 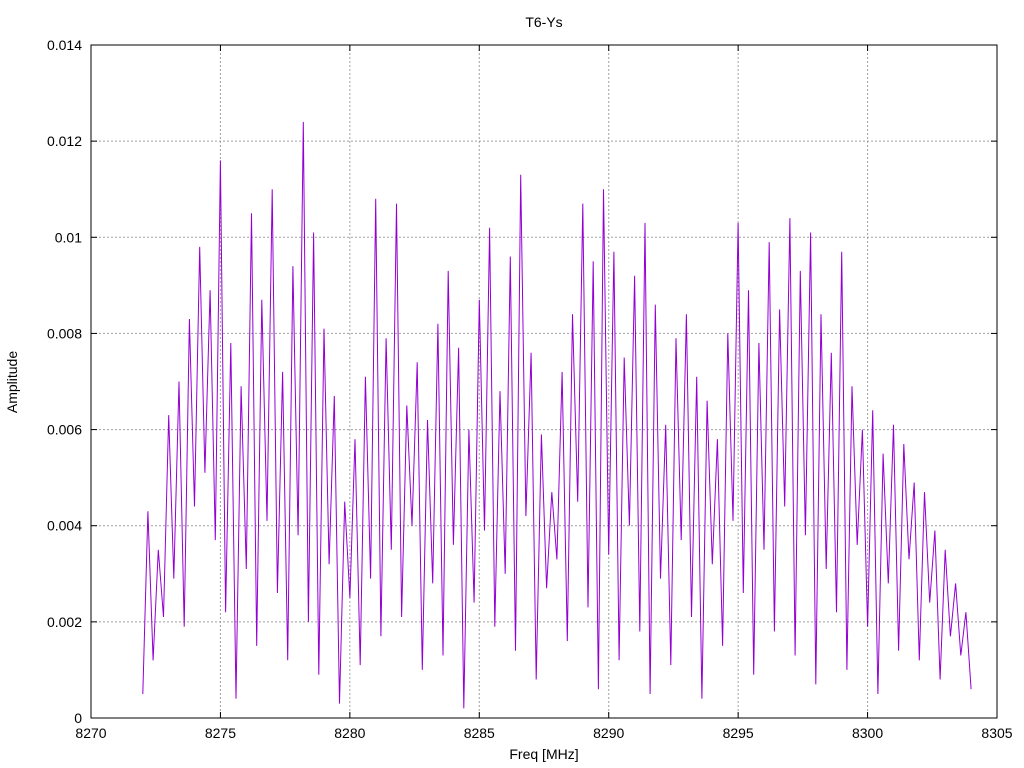 I want to click on x-axis-title: Freq [MHz], so click(x=543, y=754).